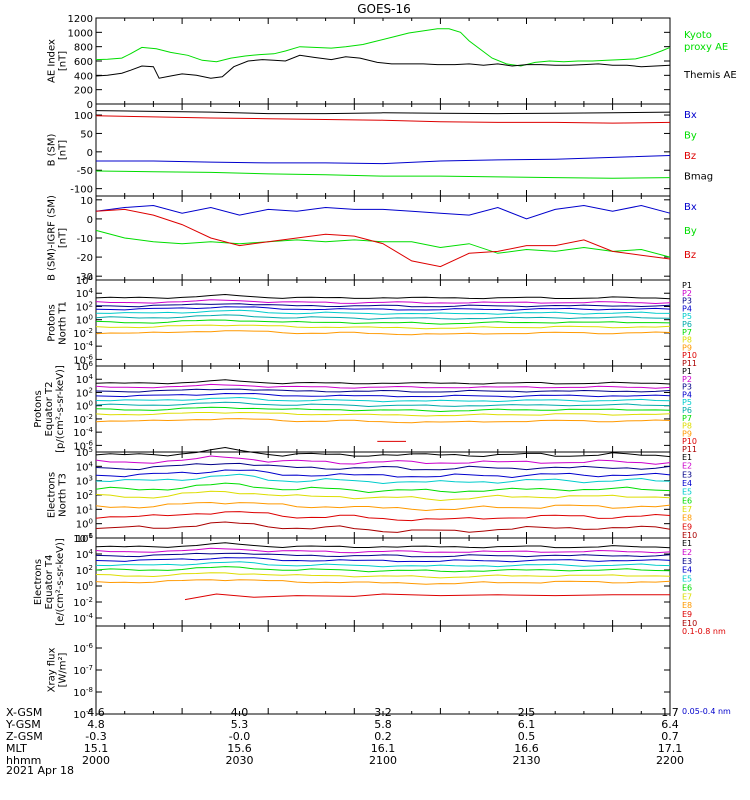  Describe the element at coordinates (86, 134) in the screenshot. I see `y-tick-label: 50` at that location.